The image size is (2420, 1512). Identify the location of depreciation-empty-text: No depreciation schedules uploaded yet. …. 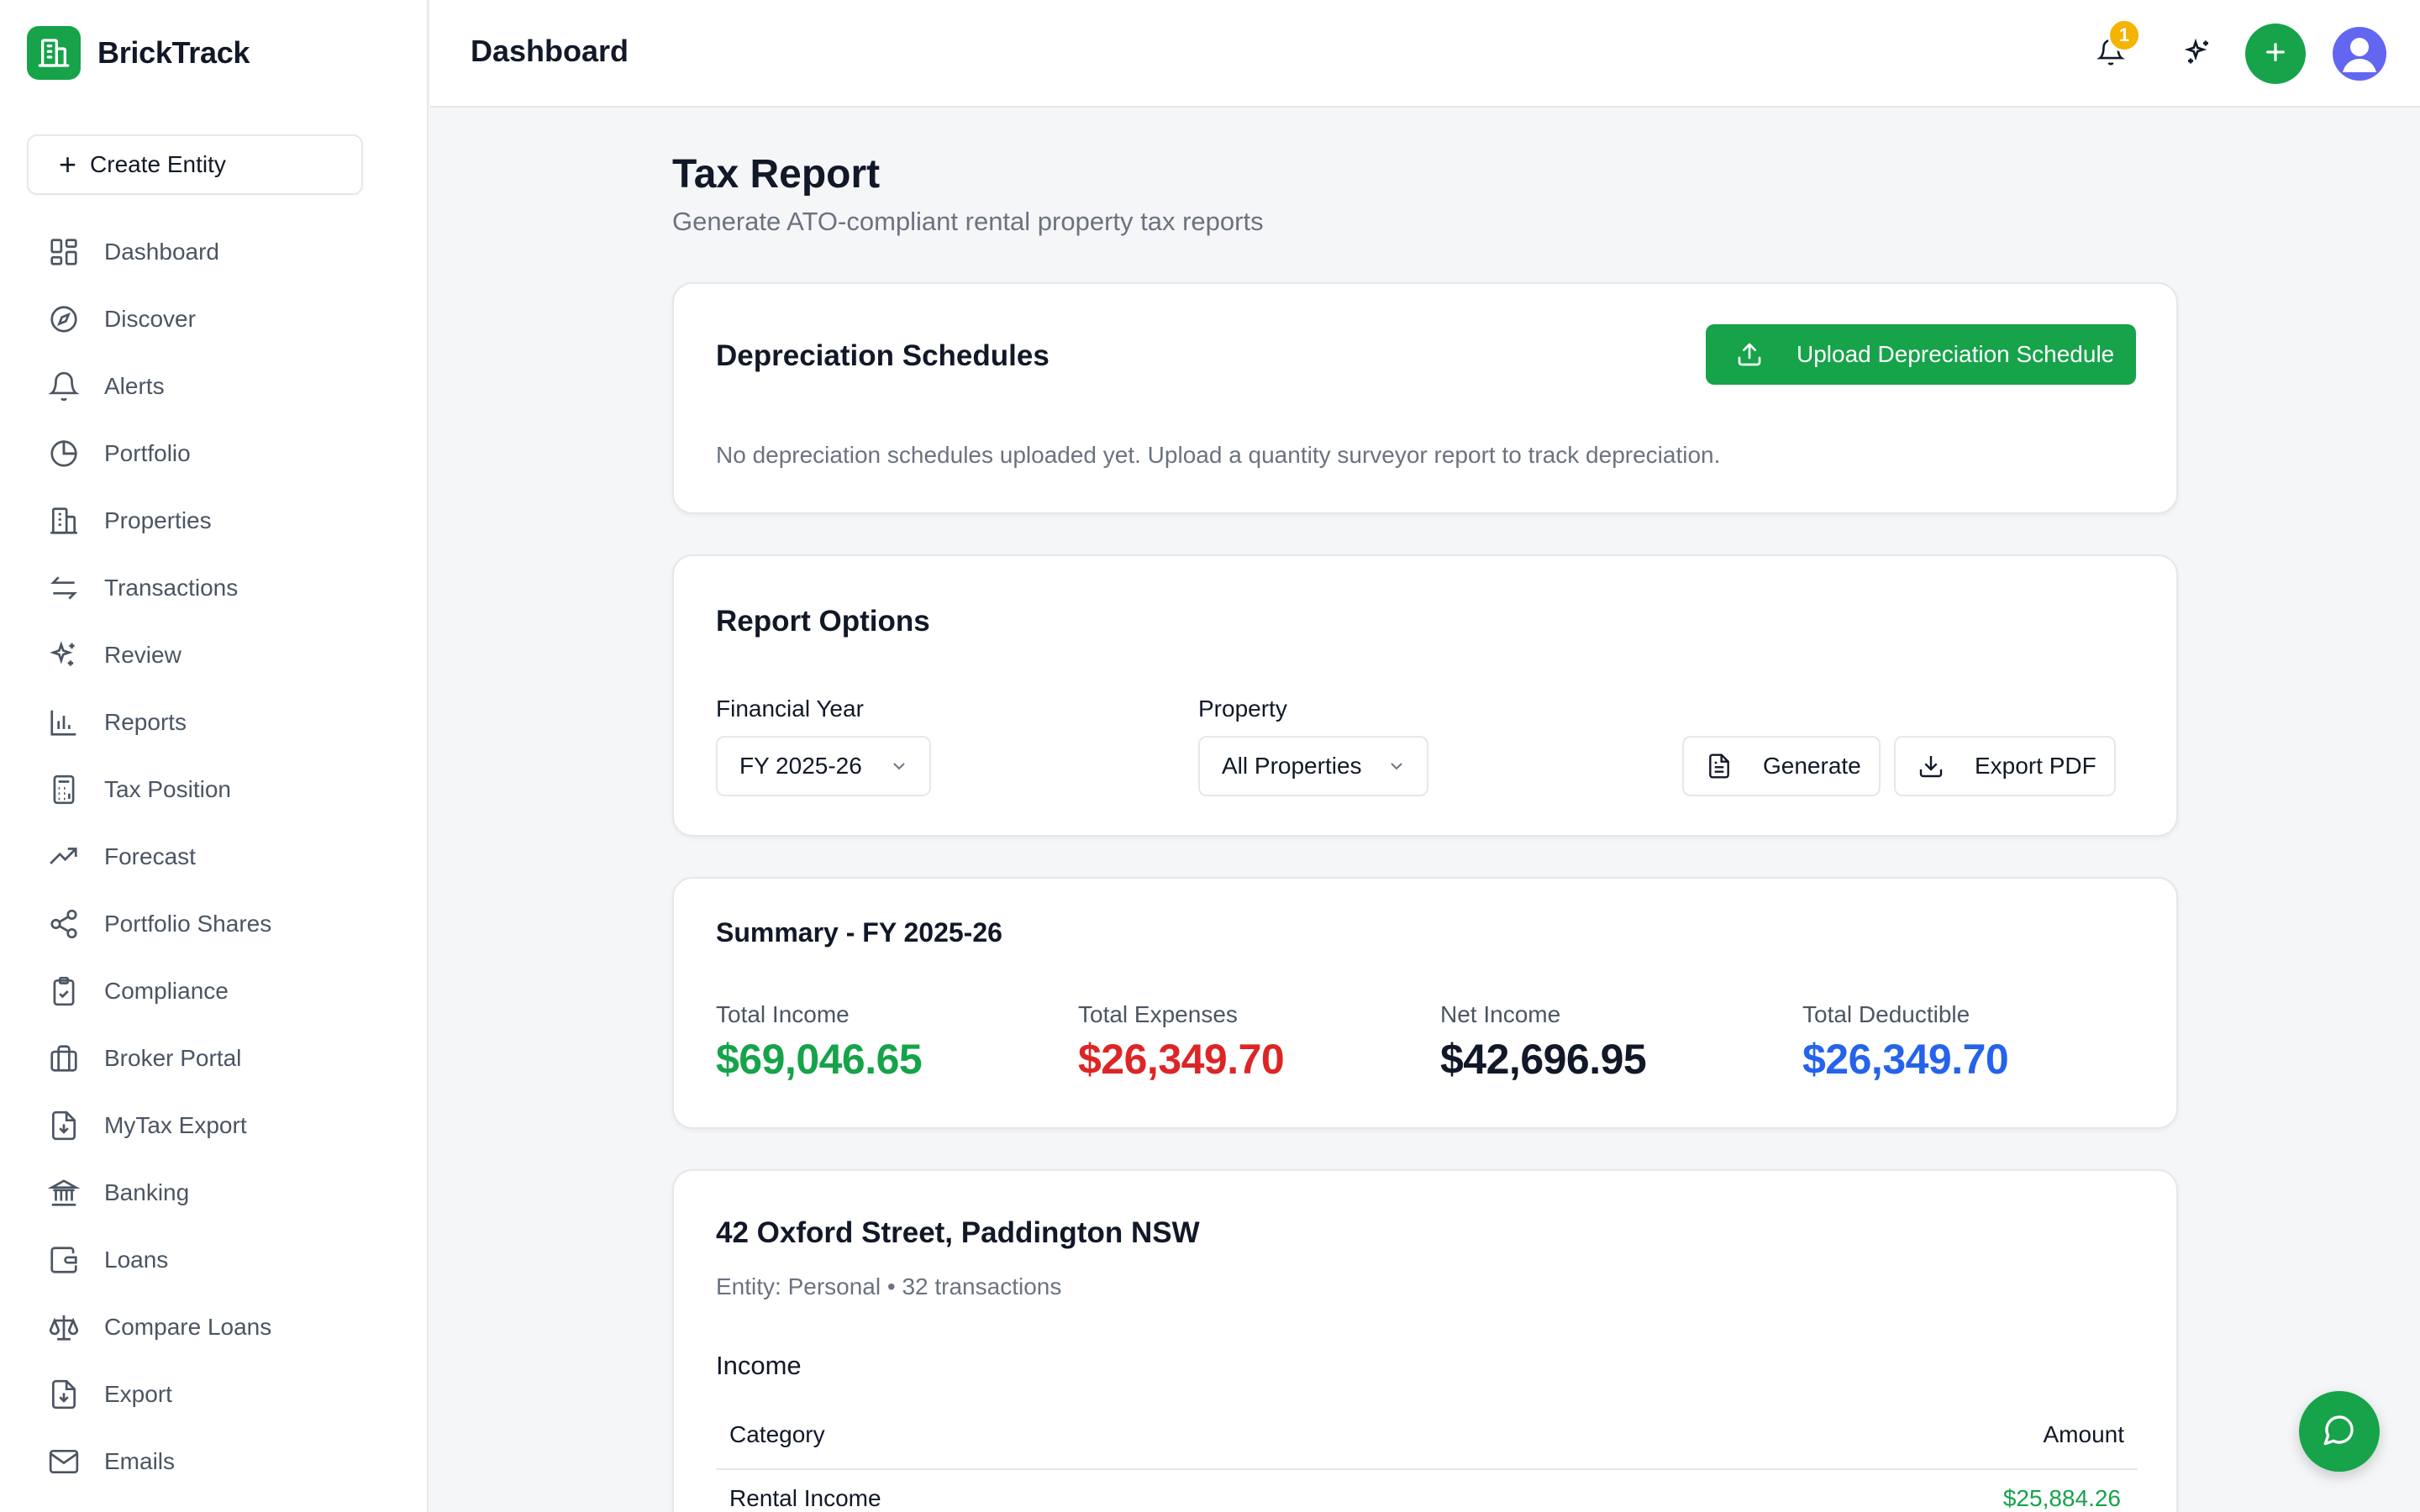
(1218, 455).